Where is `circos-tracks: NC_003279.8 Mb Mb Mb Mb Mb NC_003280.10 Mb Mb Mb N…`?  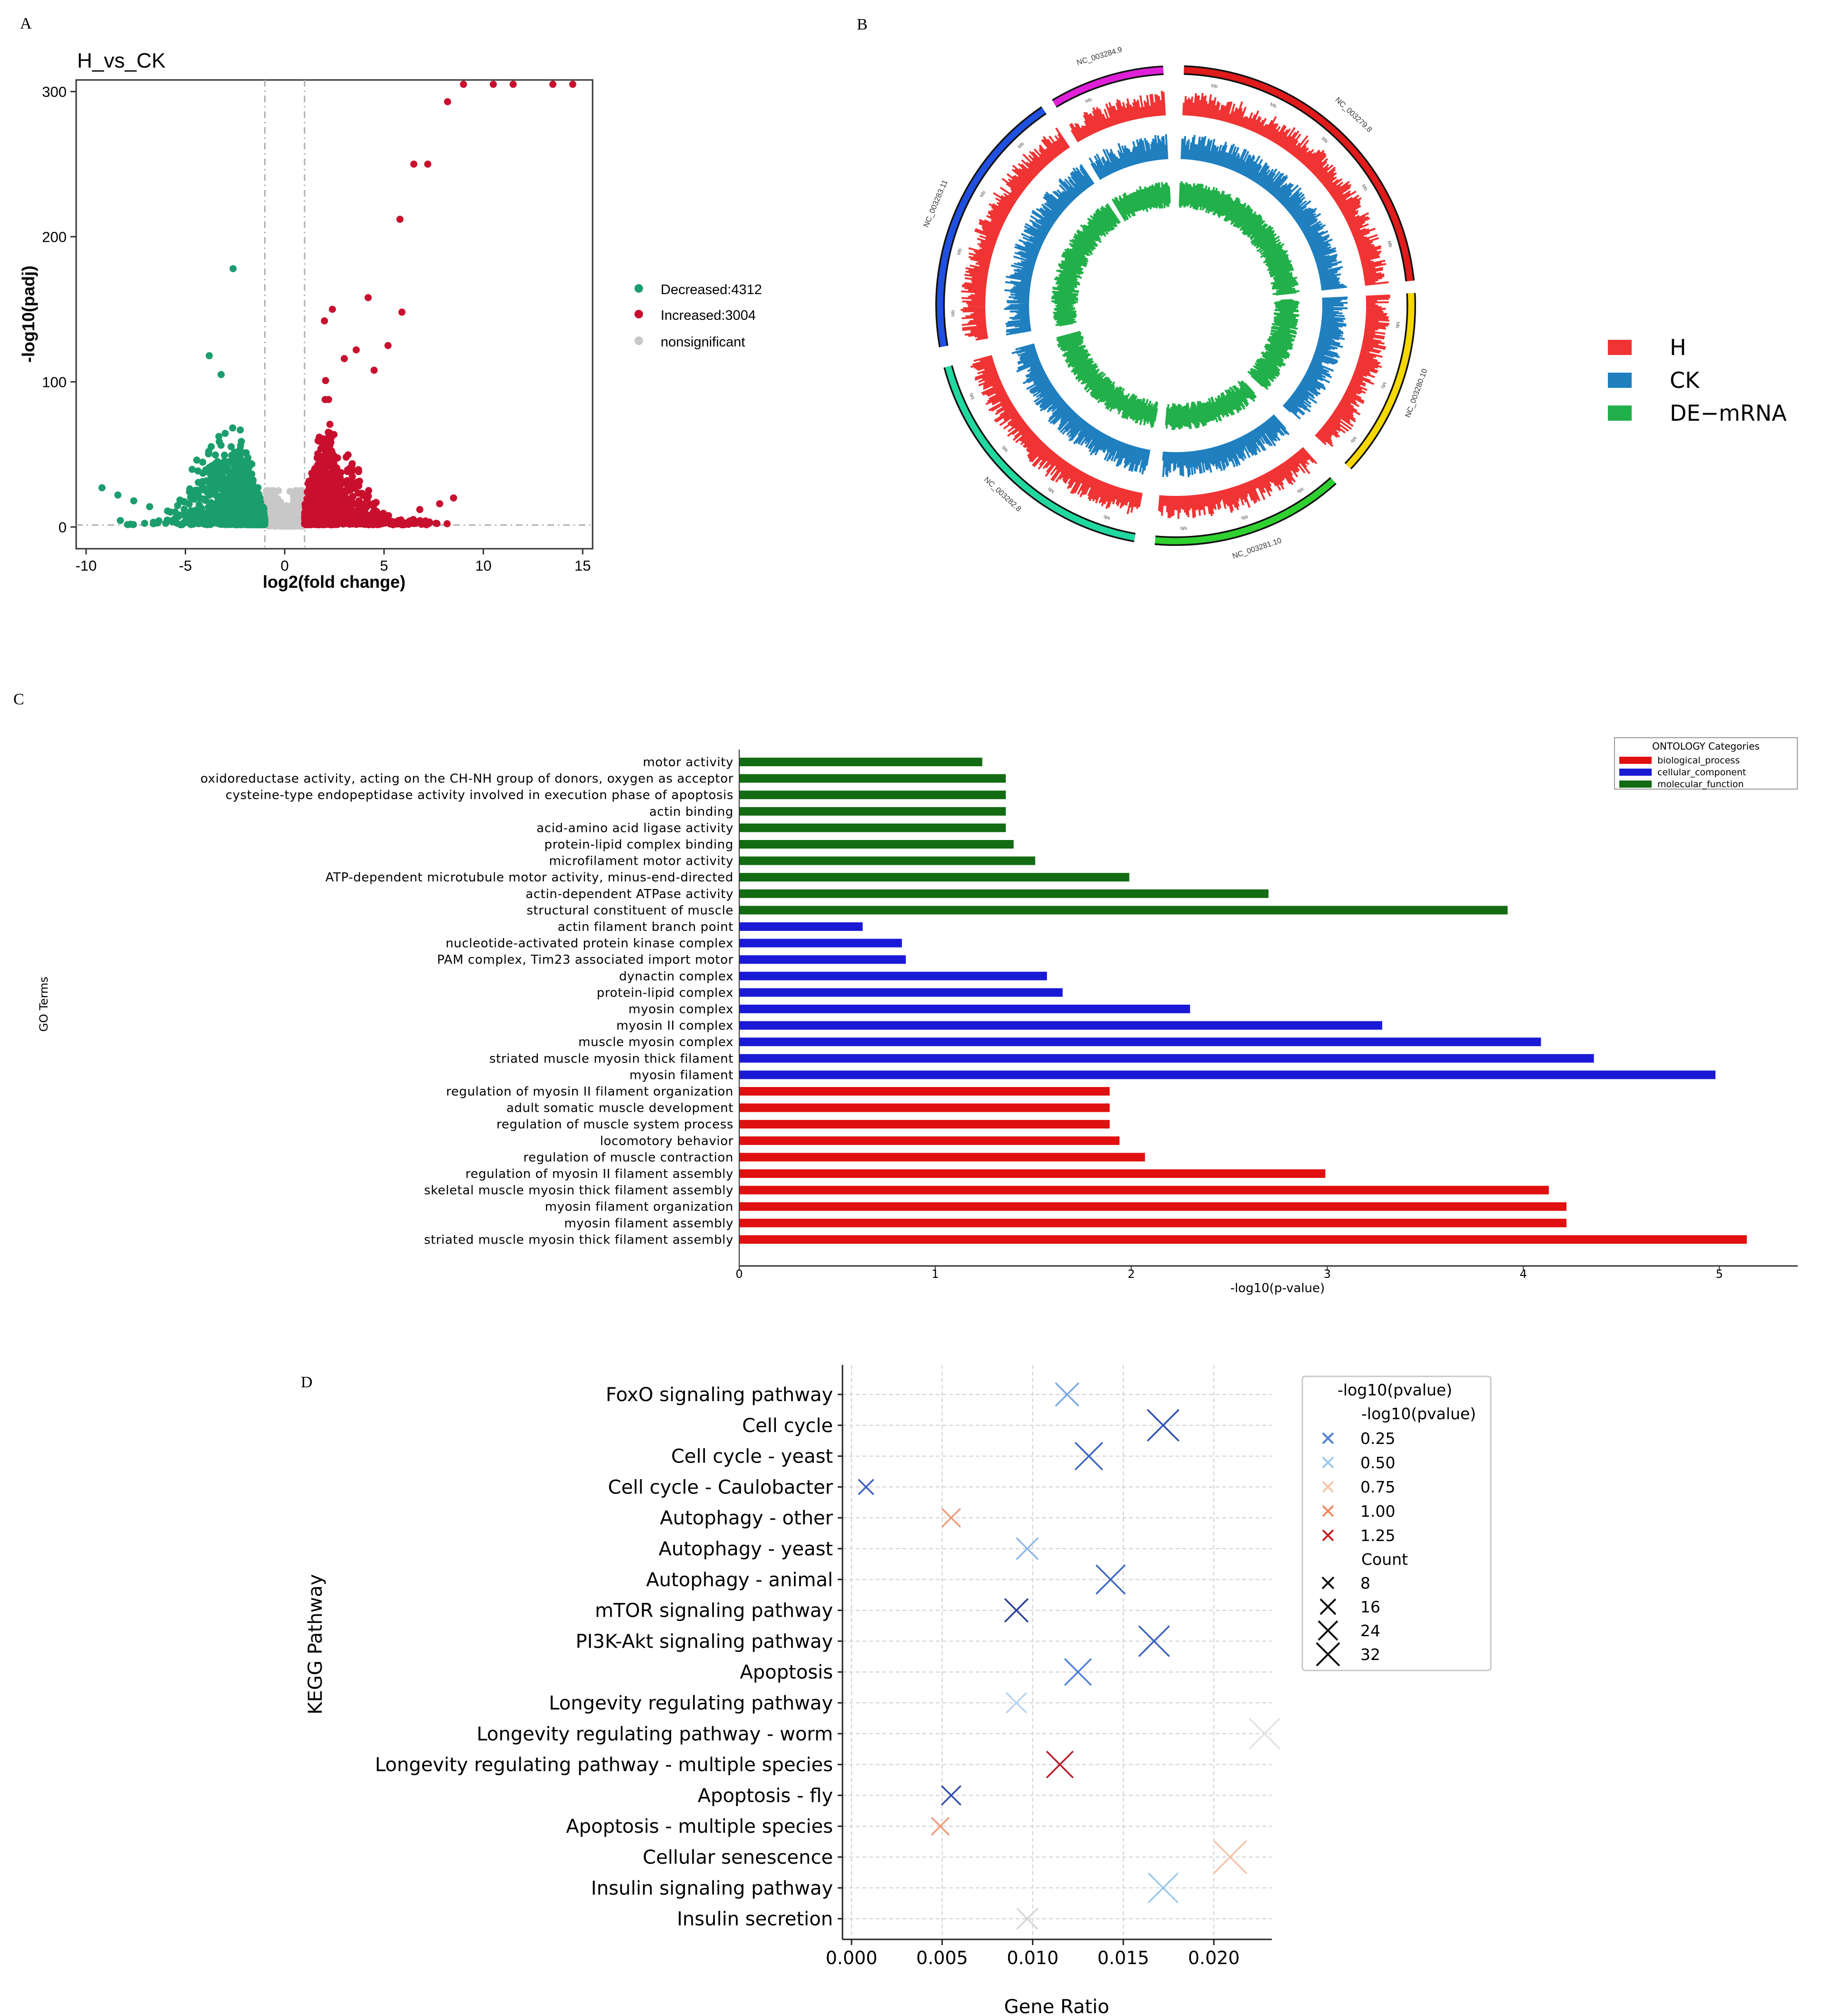 circos-tracks: NC_003279.8 Mb Mb Mb Mb Mb NC_003280.10 Mb Mb Mb N… is located at coordinates (1175, 303).